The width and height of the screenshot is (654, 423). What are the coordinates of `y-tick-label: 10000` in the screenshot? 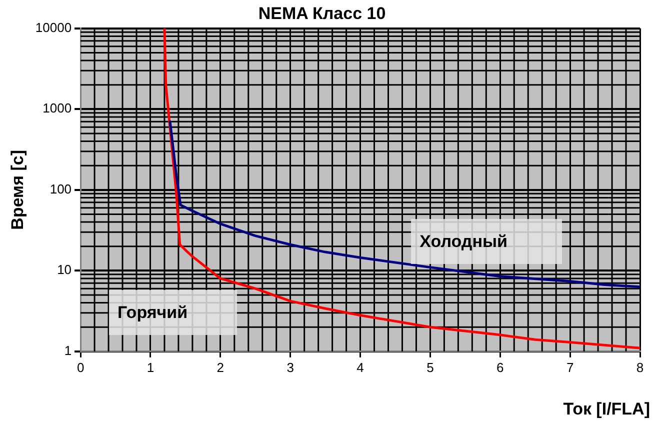 It's located at (53, 27).